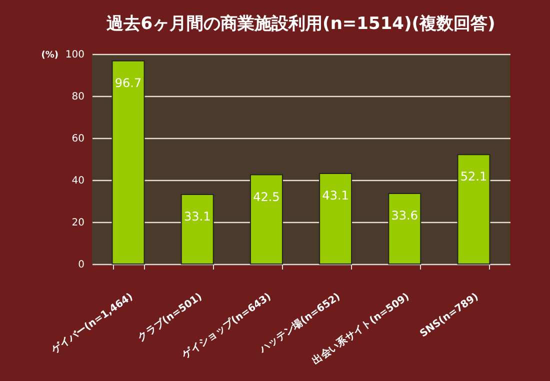 This screenshot has width=550, height=381. I want to click on y-tick-label: 40, so click(78, 181).